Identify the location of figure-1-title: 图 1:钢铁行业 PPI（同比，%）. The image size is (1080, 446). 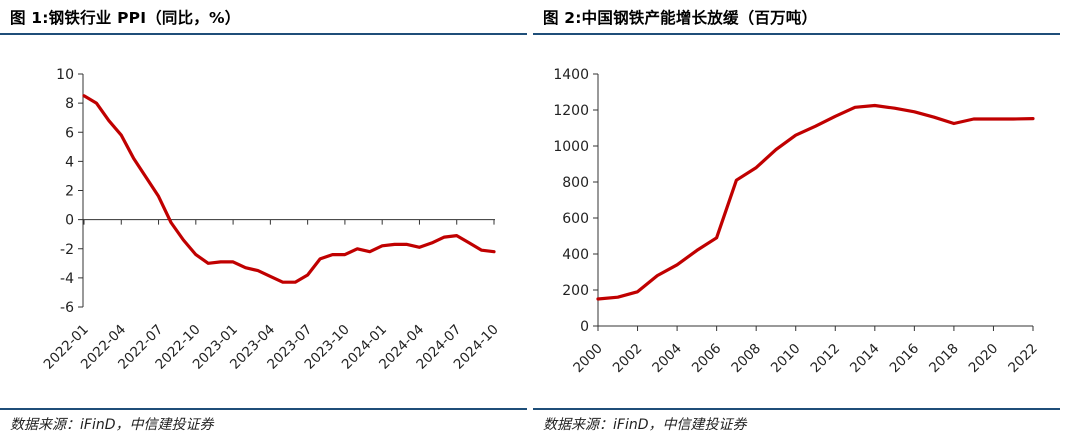
(125, 18).